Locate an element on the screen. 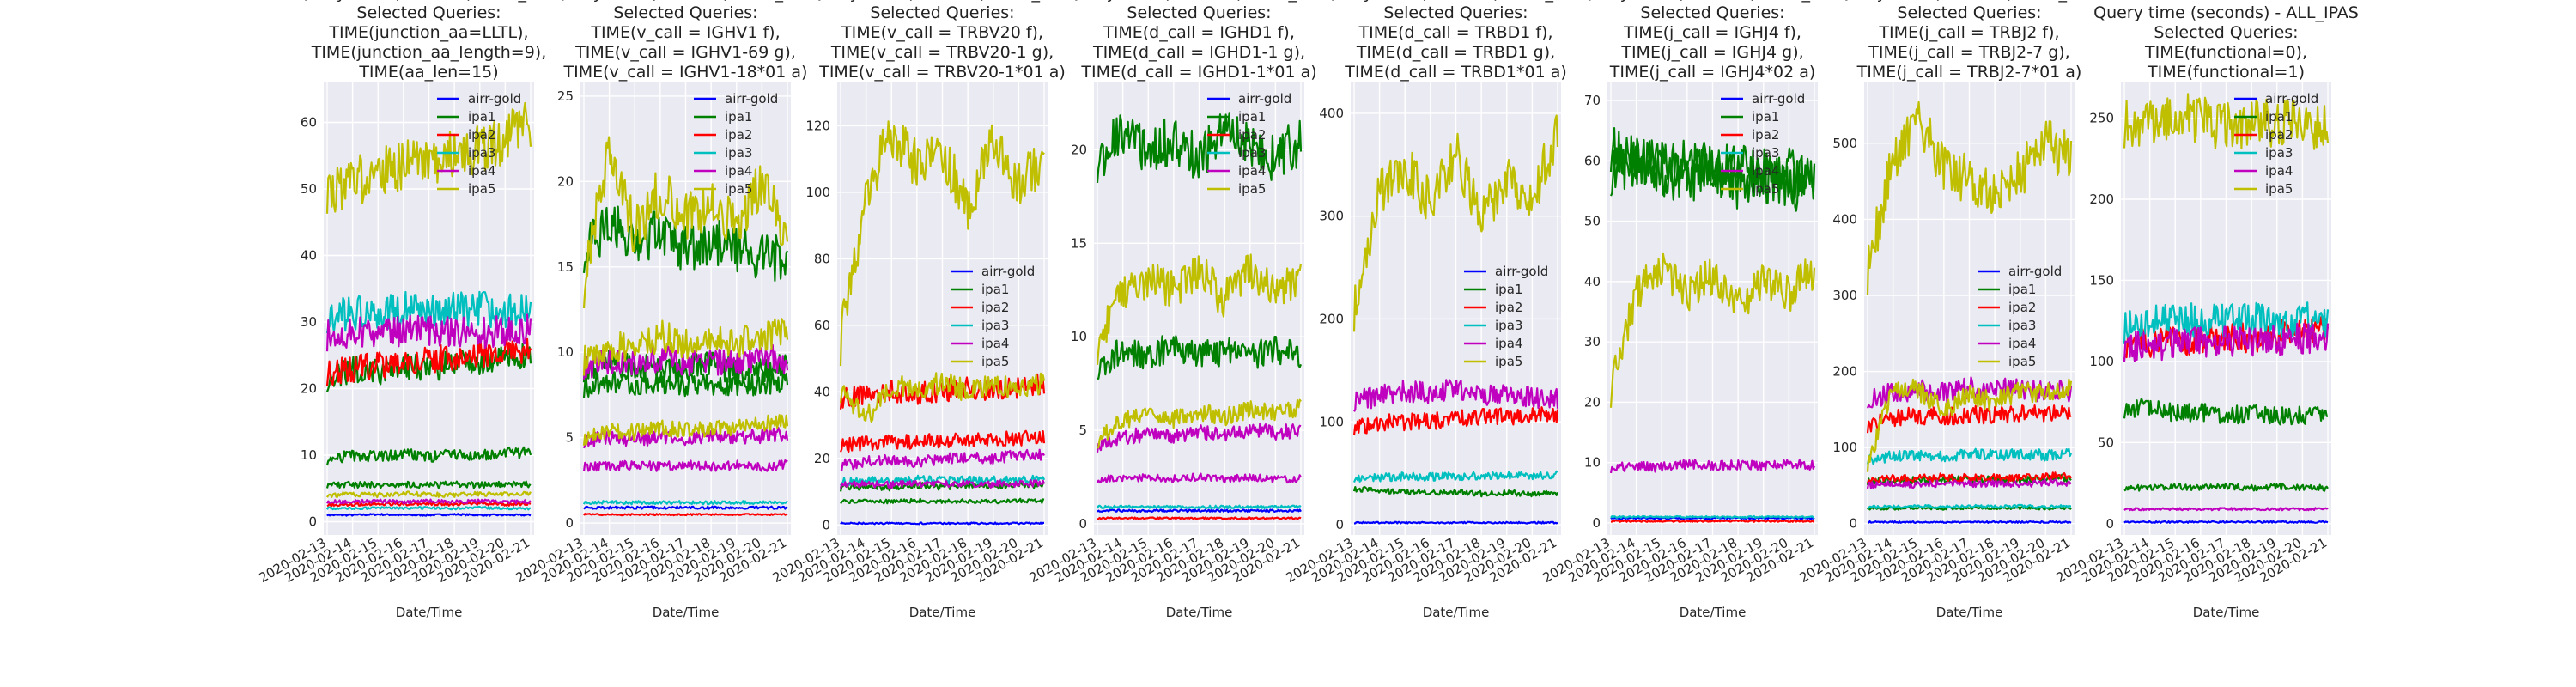  y-tick-label: 70 is located at coordinates (1592, 100).